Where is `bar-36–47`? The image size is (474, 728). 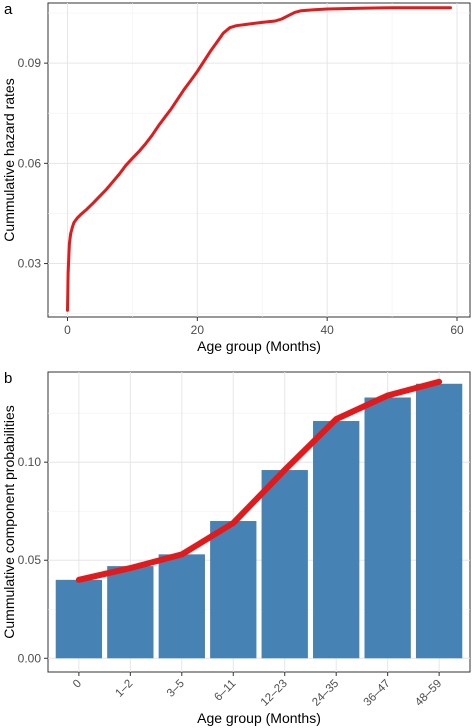 bar-36–47 is located at coordinates (387, 528).